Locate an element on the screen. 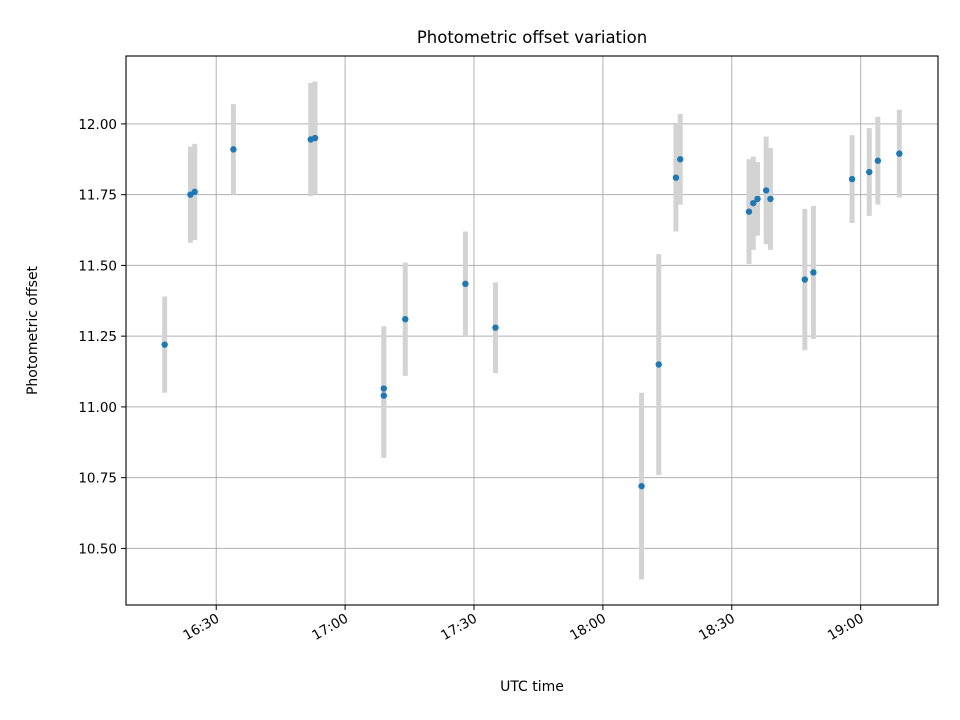  x-axis-label: UTC time is located at coordinates (532, 687).